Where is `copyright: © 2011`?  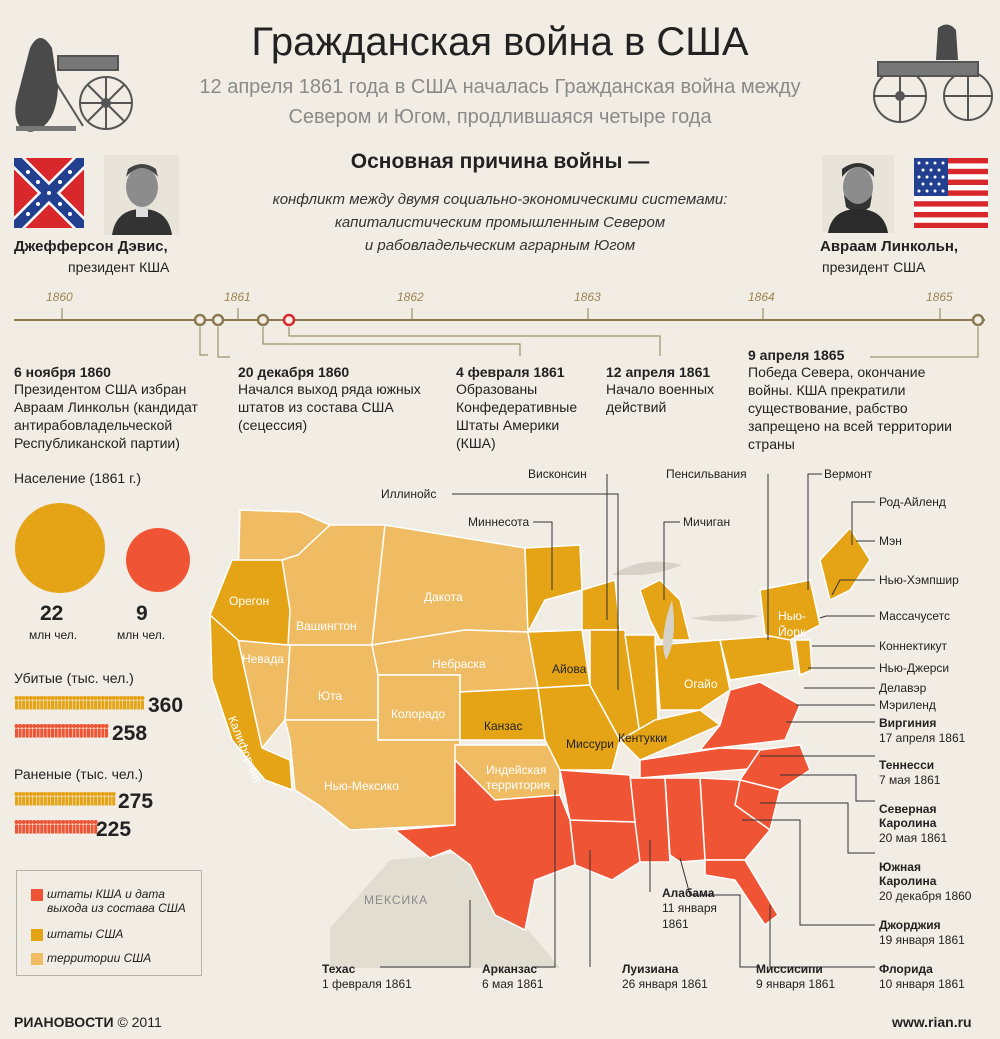
copyright: © 2011 is located at coordinates (139, 1022).